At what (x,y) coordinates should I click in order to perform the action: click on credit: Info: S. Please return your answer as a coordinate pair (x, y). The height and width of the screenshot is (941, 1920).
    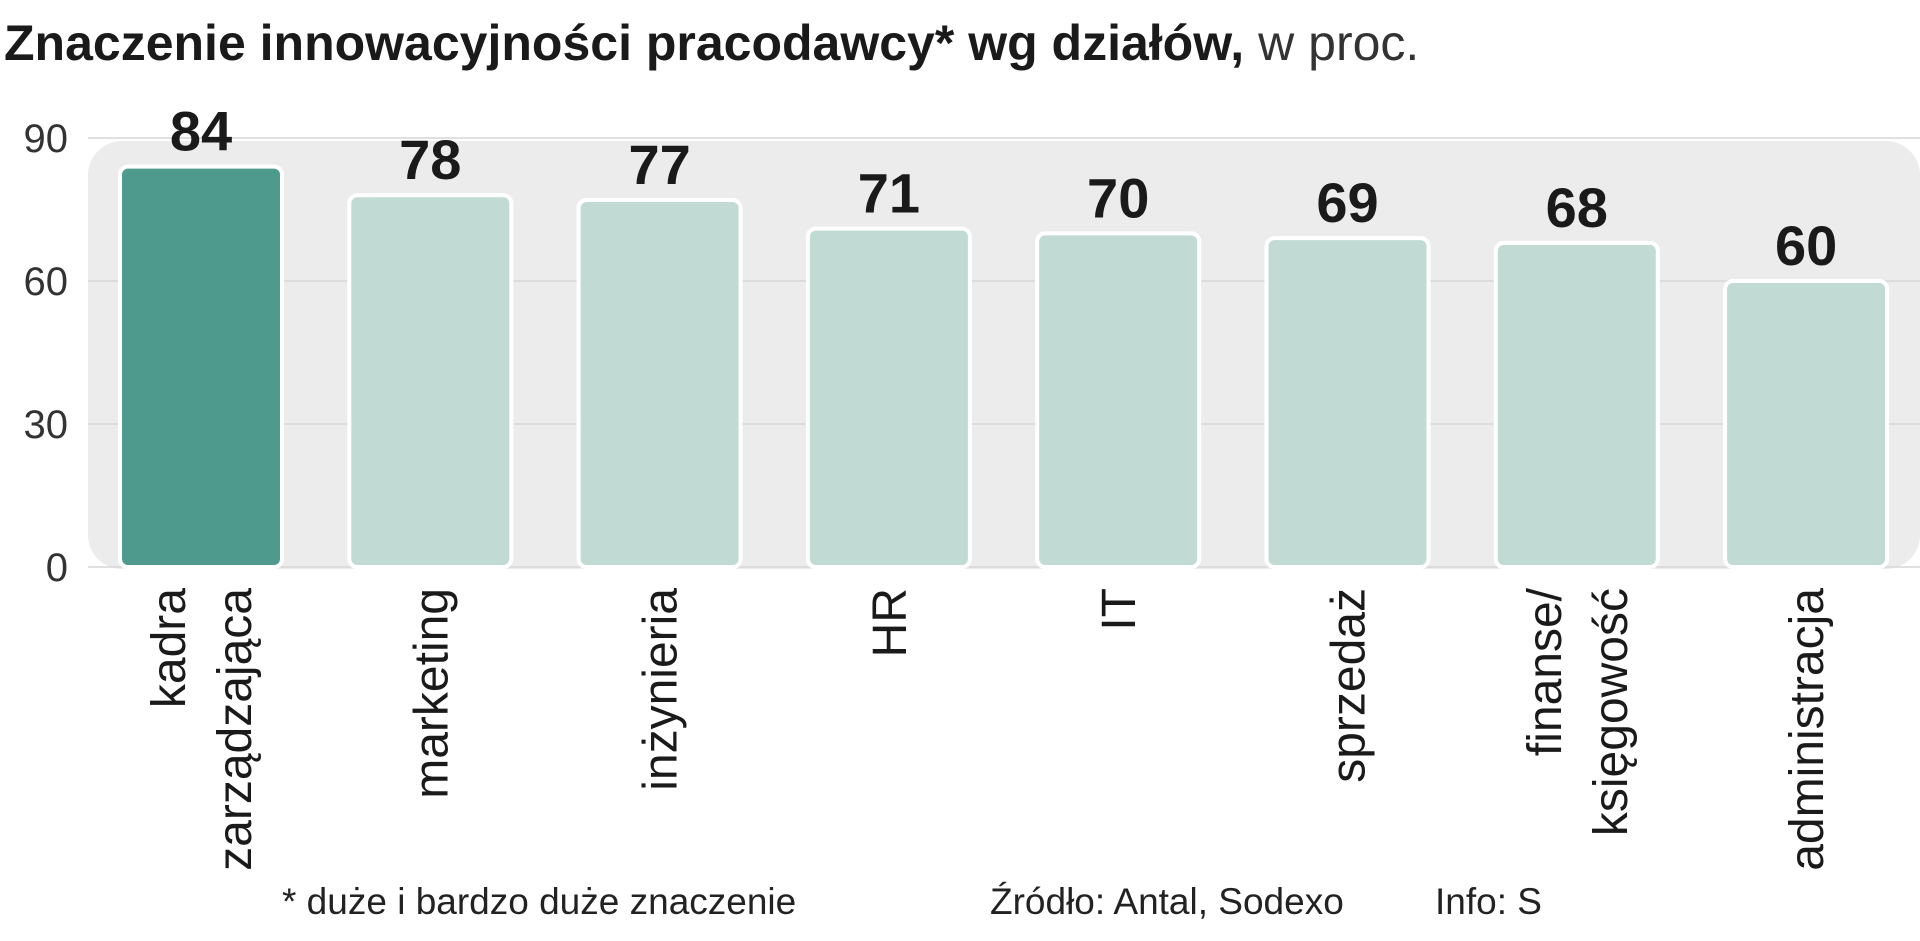
    Looking at the image, I should click on (1488, 901).